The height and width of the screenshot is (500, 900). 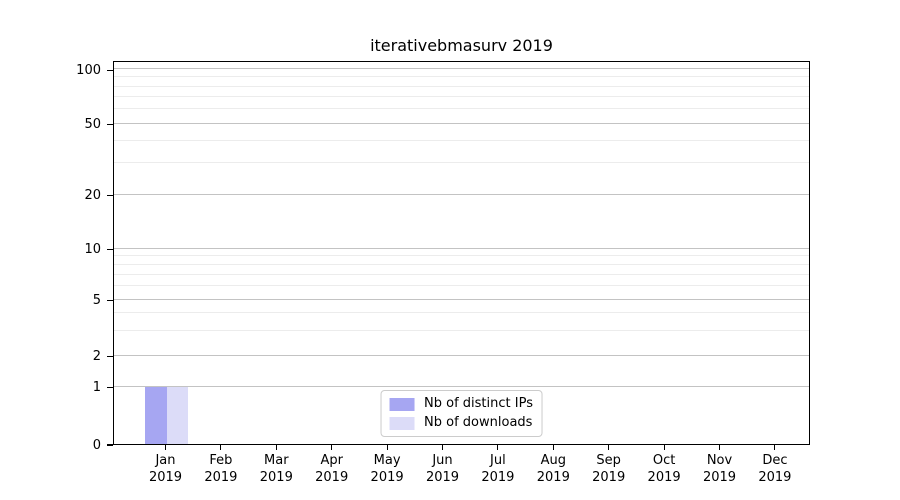 What do you see at coordinates (387, 460) in the screenshot?
I see `x-tick-month: May` at bounding box center [387, 460].